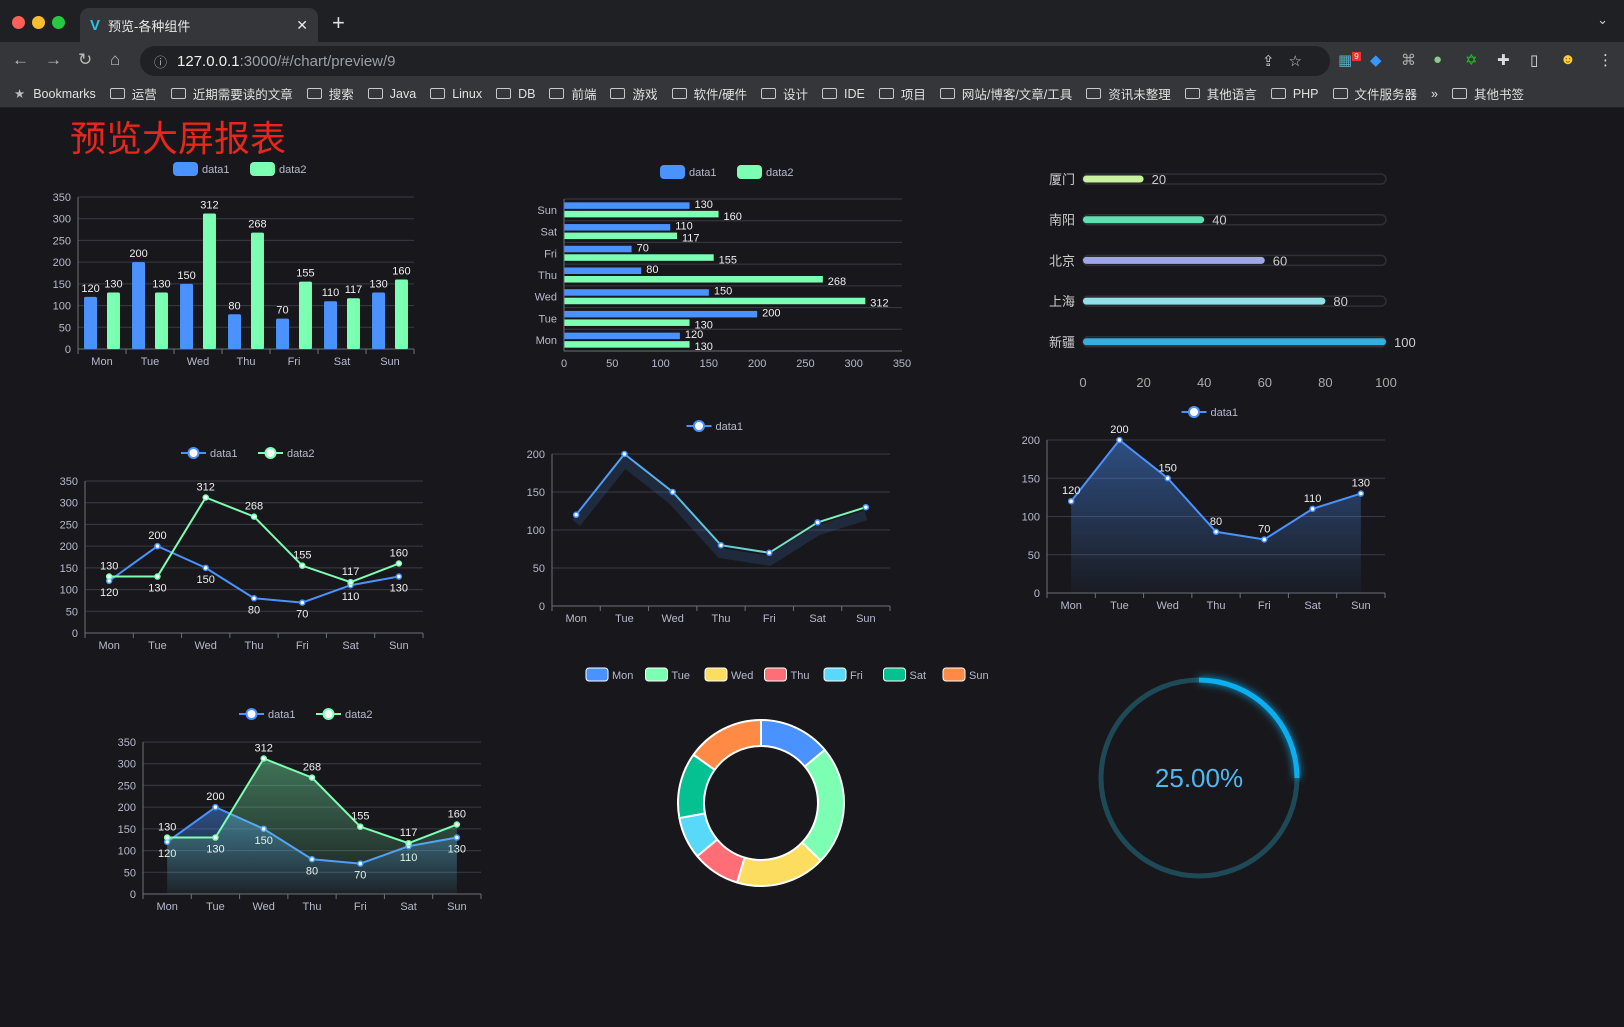  Describe the element at coordinates (1376, 60) in the screenshot. I see `gem-extension-icon: ◆` at that location.